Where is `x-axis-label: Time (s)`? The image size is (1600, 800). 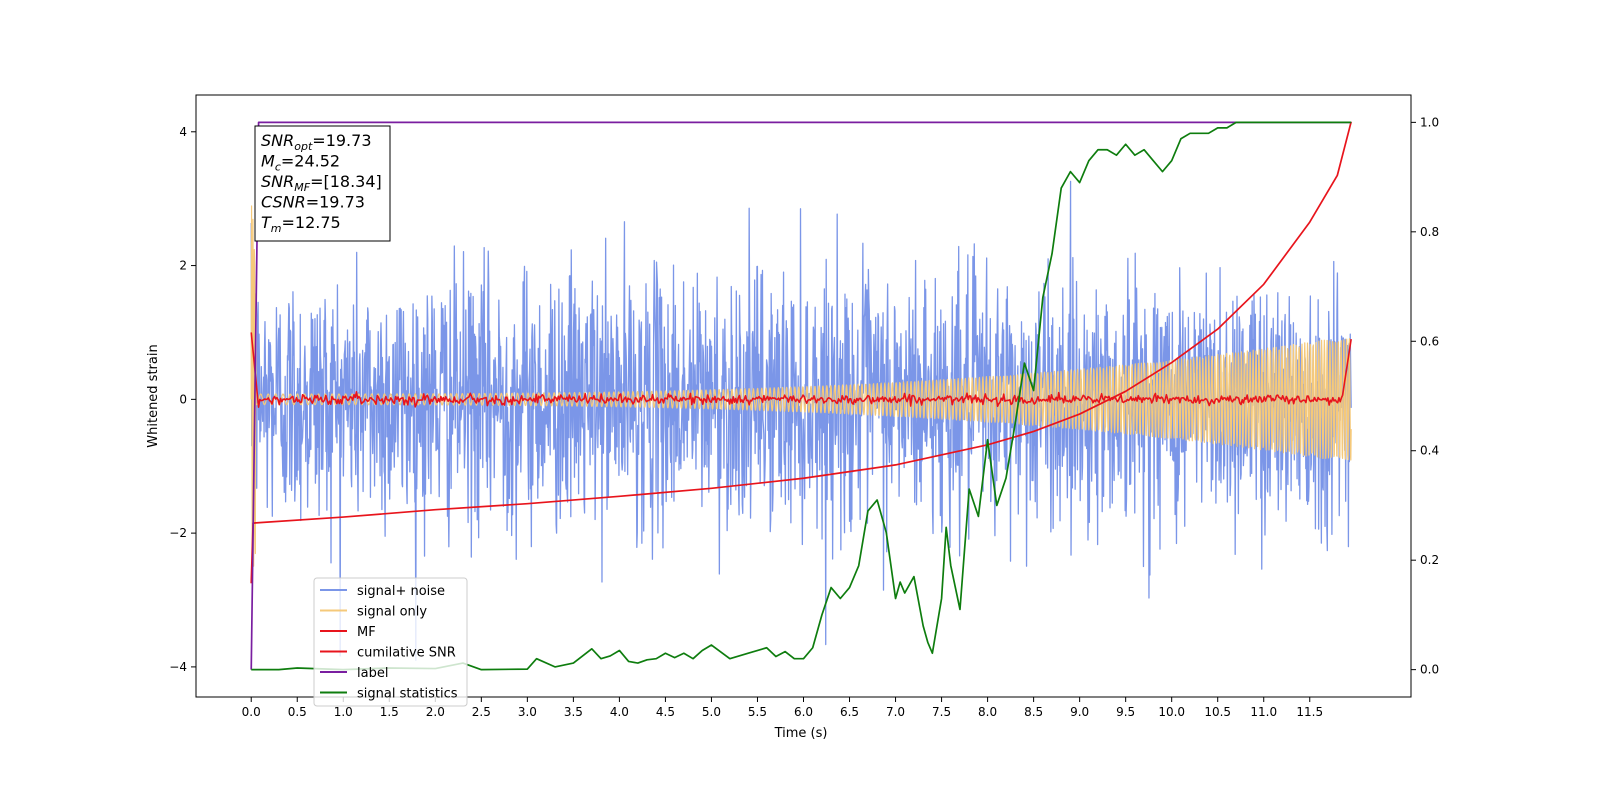
x-axis-label: Time (s) is located at coordinates (801, 733).